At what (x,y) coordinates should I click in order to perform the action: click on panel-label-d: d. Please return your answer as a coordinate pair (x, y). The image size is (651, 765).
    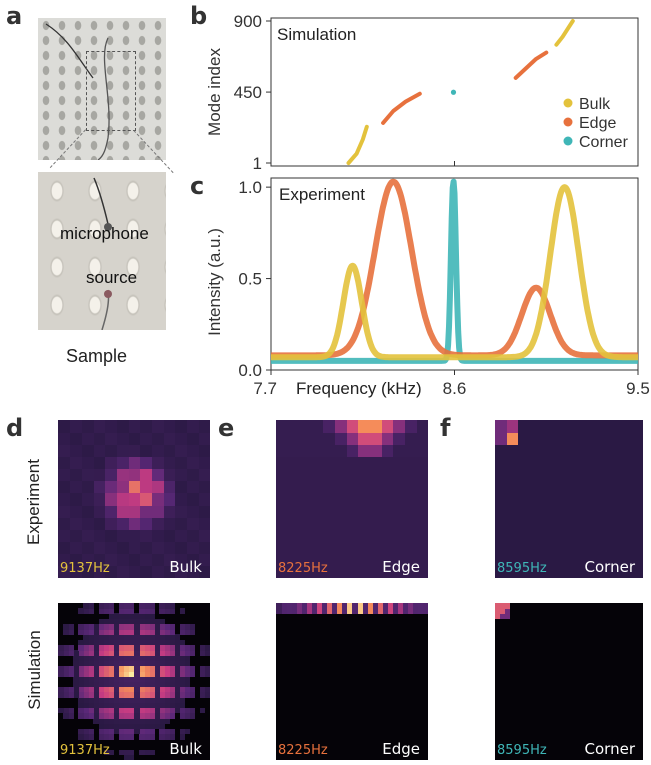
    Looking at the image, I should click on (15, 428).